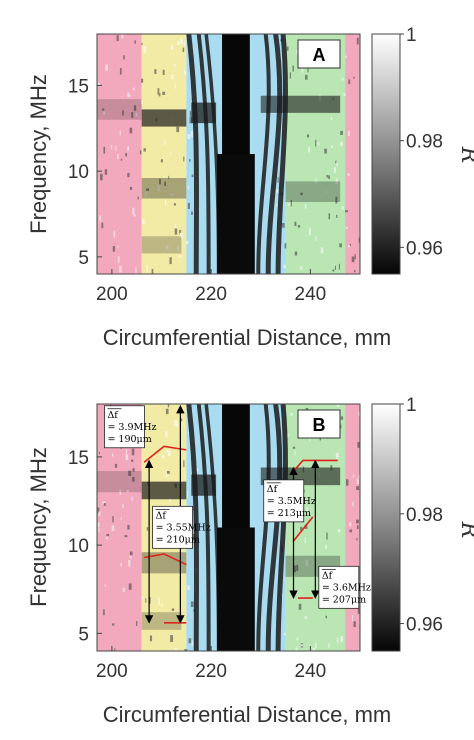 This screenshot has width=474, height=740. What do you see at coordinates (289, 513) in the screenshot?
I see `annotation-text: = 213μm` at bounding box center [289, 513].